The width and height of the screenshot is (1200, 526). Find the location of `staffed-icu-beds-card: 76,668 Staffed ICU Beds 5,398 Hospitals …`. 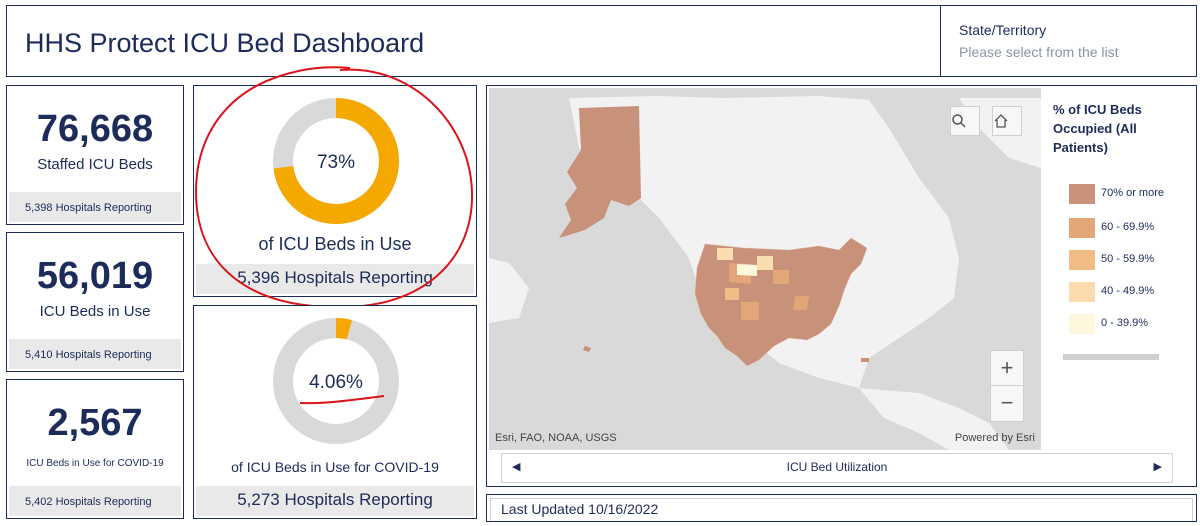

staffed-icu-beds-card: 76,668 Staffed ICU Beds 5,398 Hospitals … is located at coordinates (95, 155).